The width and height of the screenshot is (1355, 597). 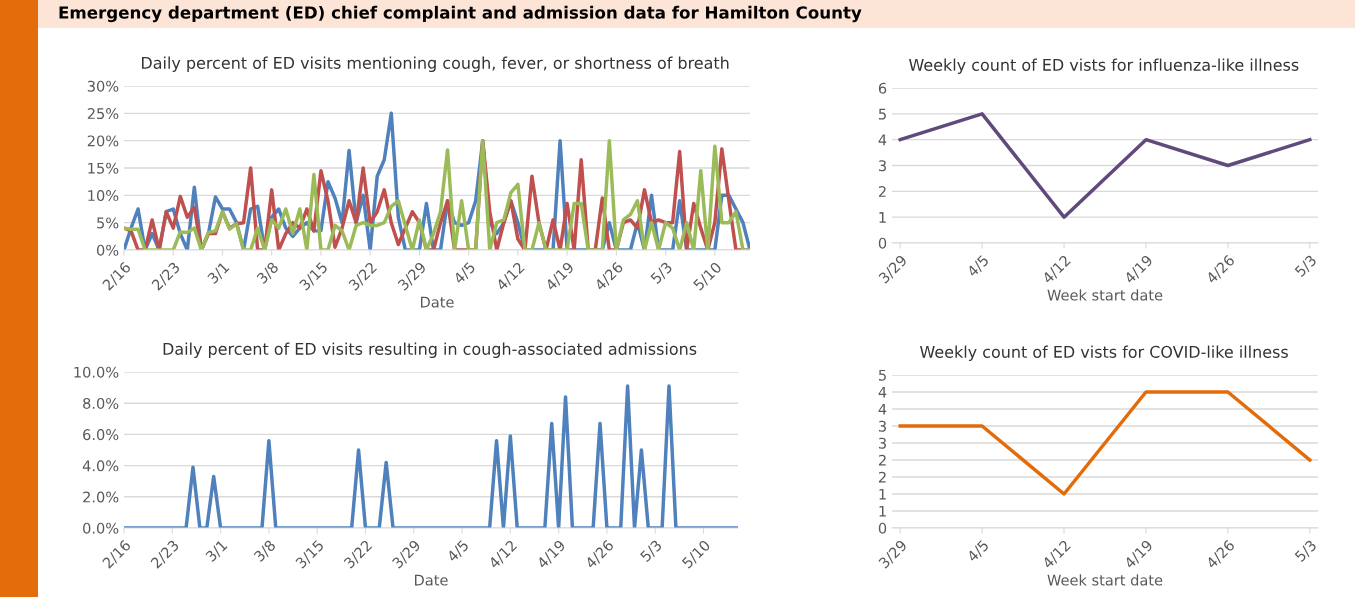 What do you see at coordinates (96, 372) in the screenshot?
I see `y-tick-label: 10.0%` at bounding box center [96, 372].